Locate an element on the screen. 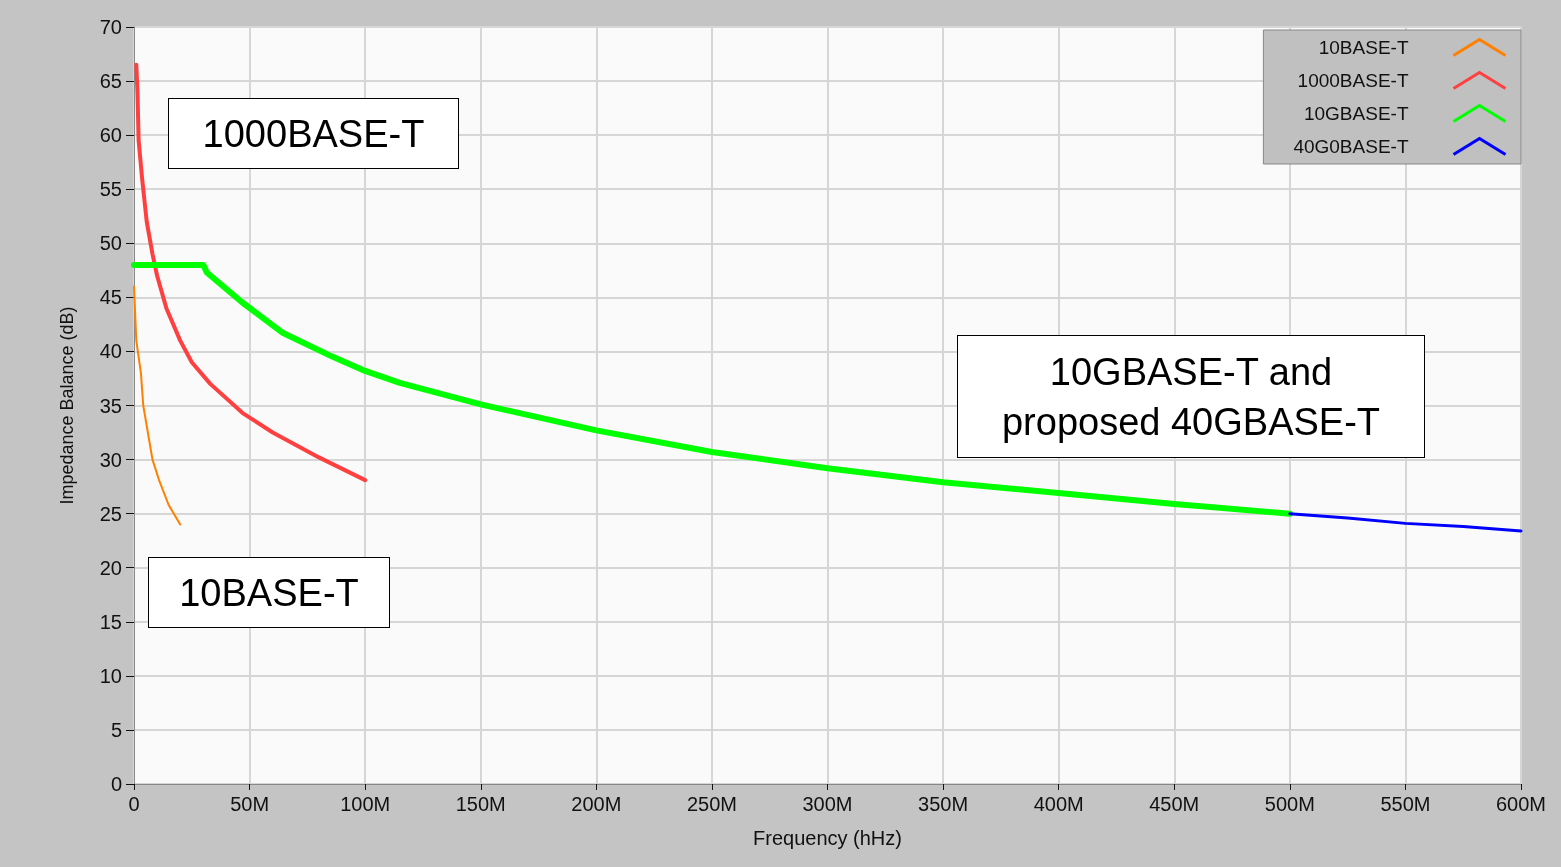 The height and width of the screenshot is (867, 1561). y-tick-label: 50 is located at coordinates (110, 243).